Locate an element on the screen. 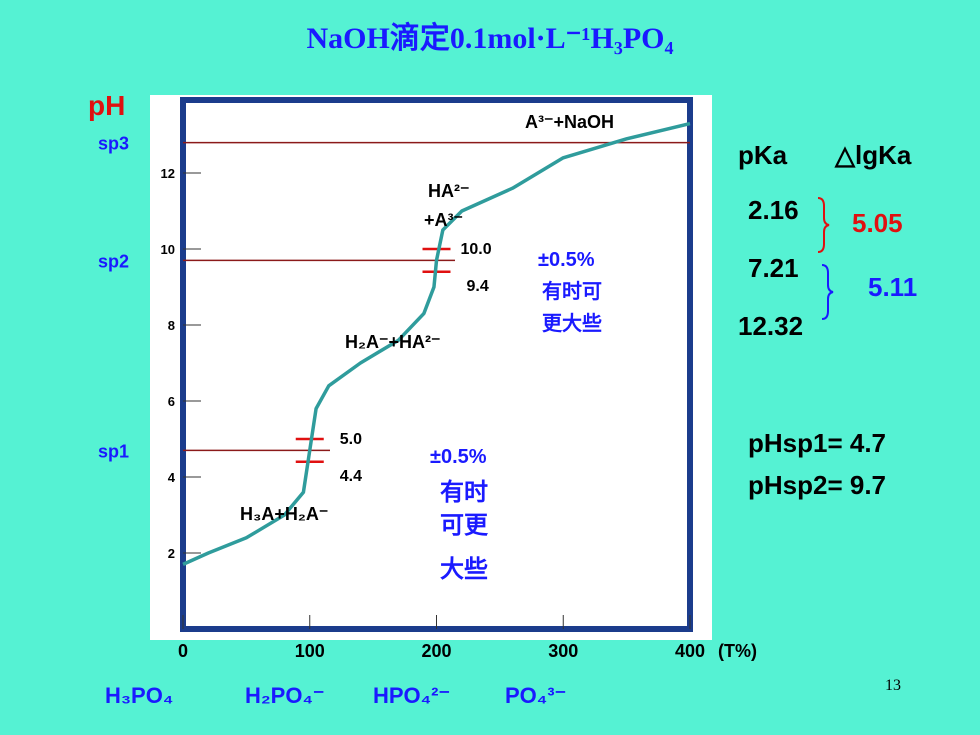 Image resolution: width=980 pixels, height=735 pixels. annotation: 大些 is located at coordinates (464, 569).